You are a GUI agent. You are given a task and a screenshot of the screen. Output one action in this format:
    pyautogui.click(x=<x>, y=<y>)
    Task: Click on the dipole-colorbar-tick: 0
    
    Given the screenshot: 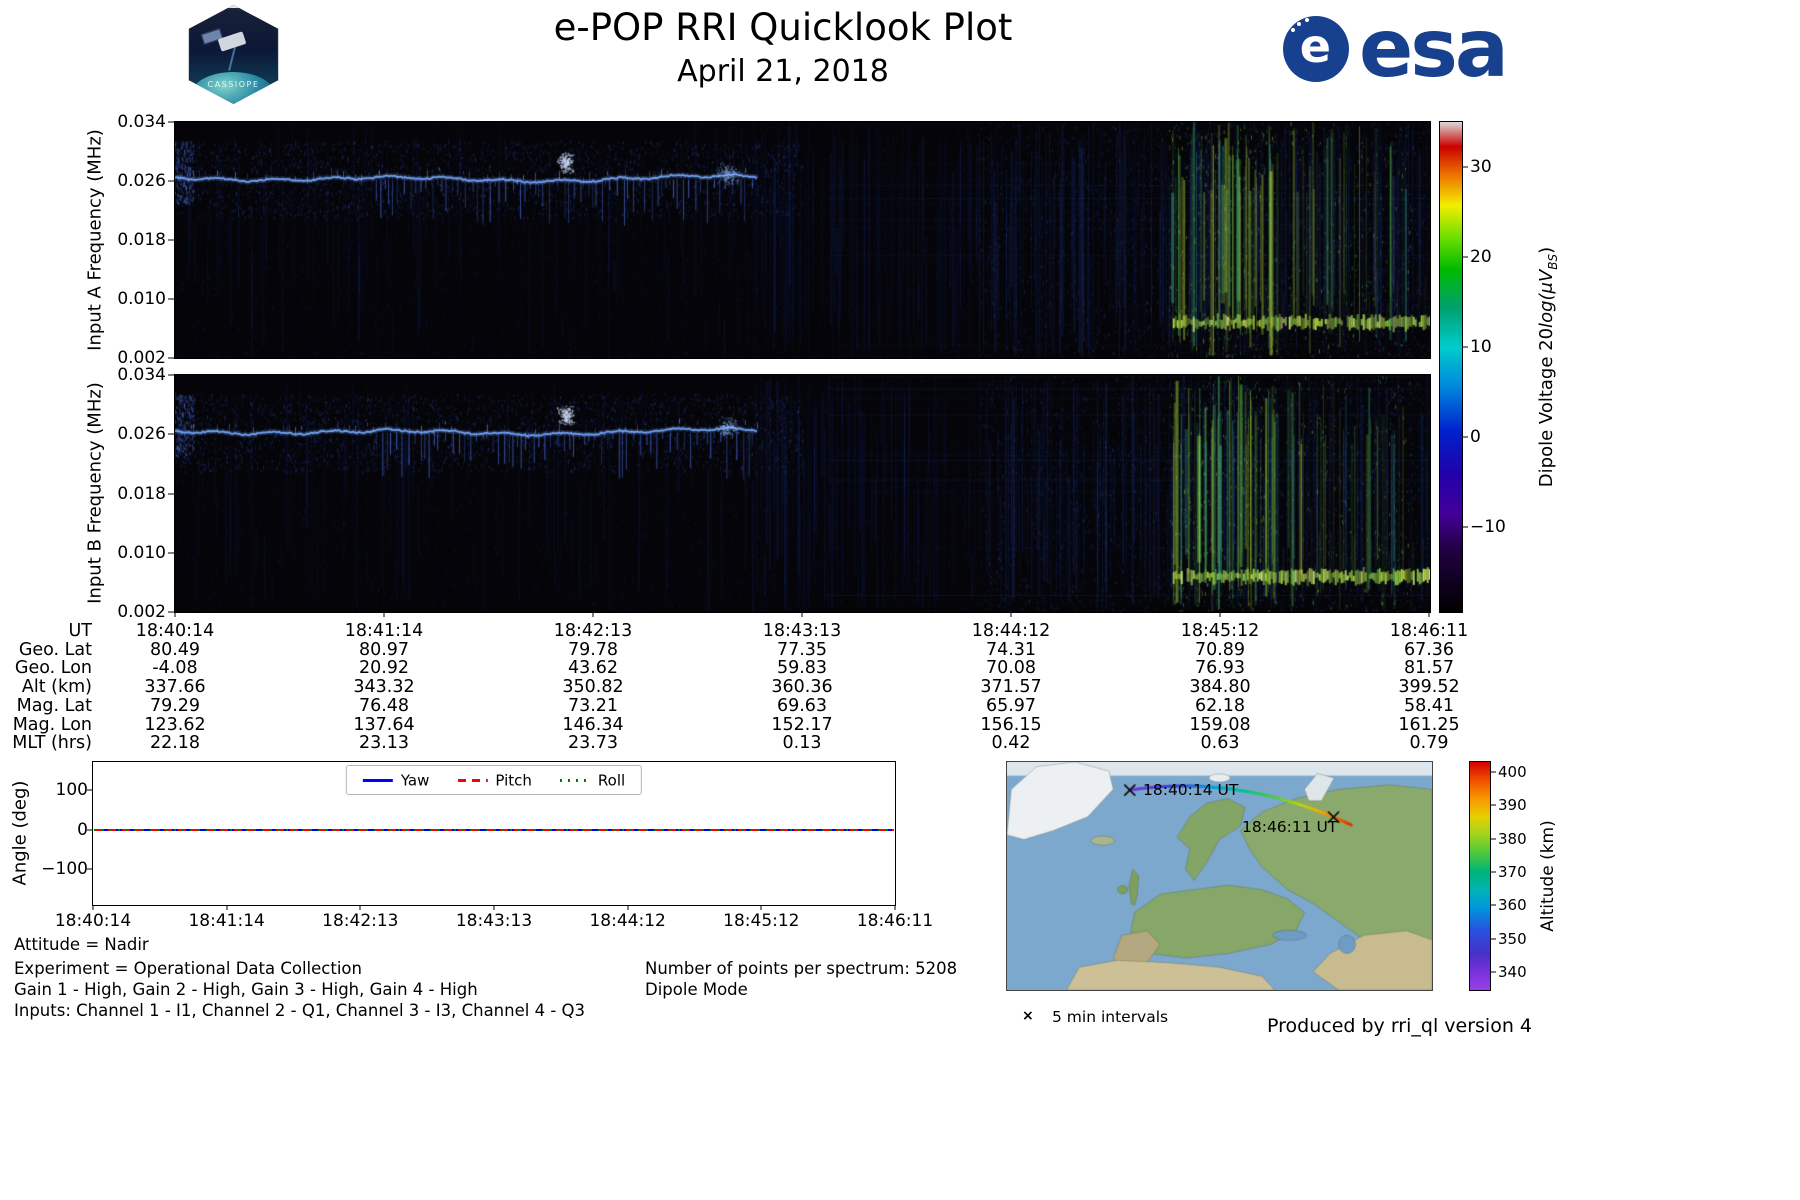 What is the action you would take?
    pyautogui.click(x=1475, y=437)
    